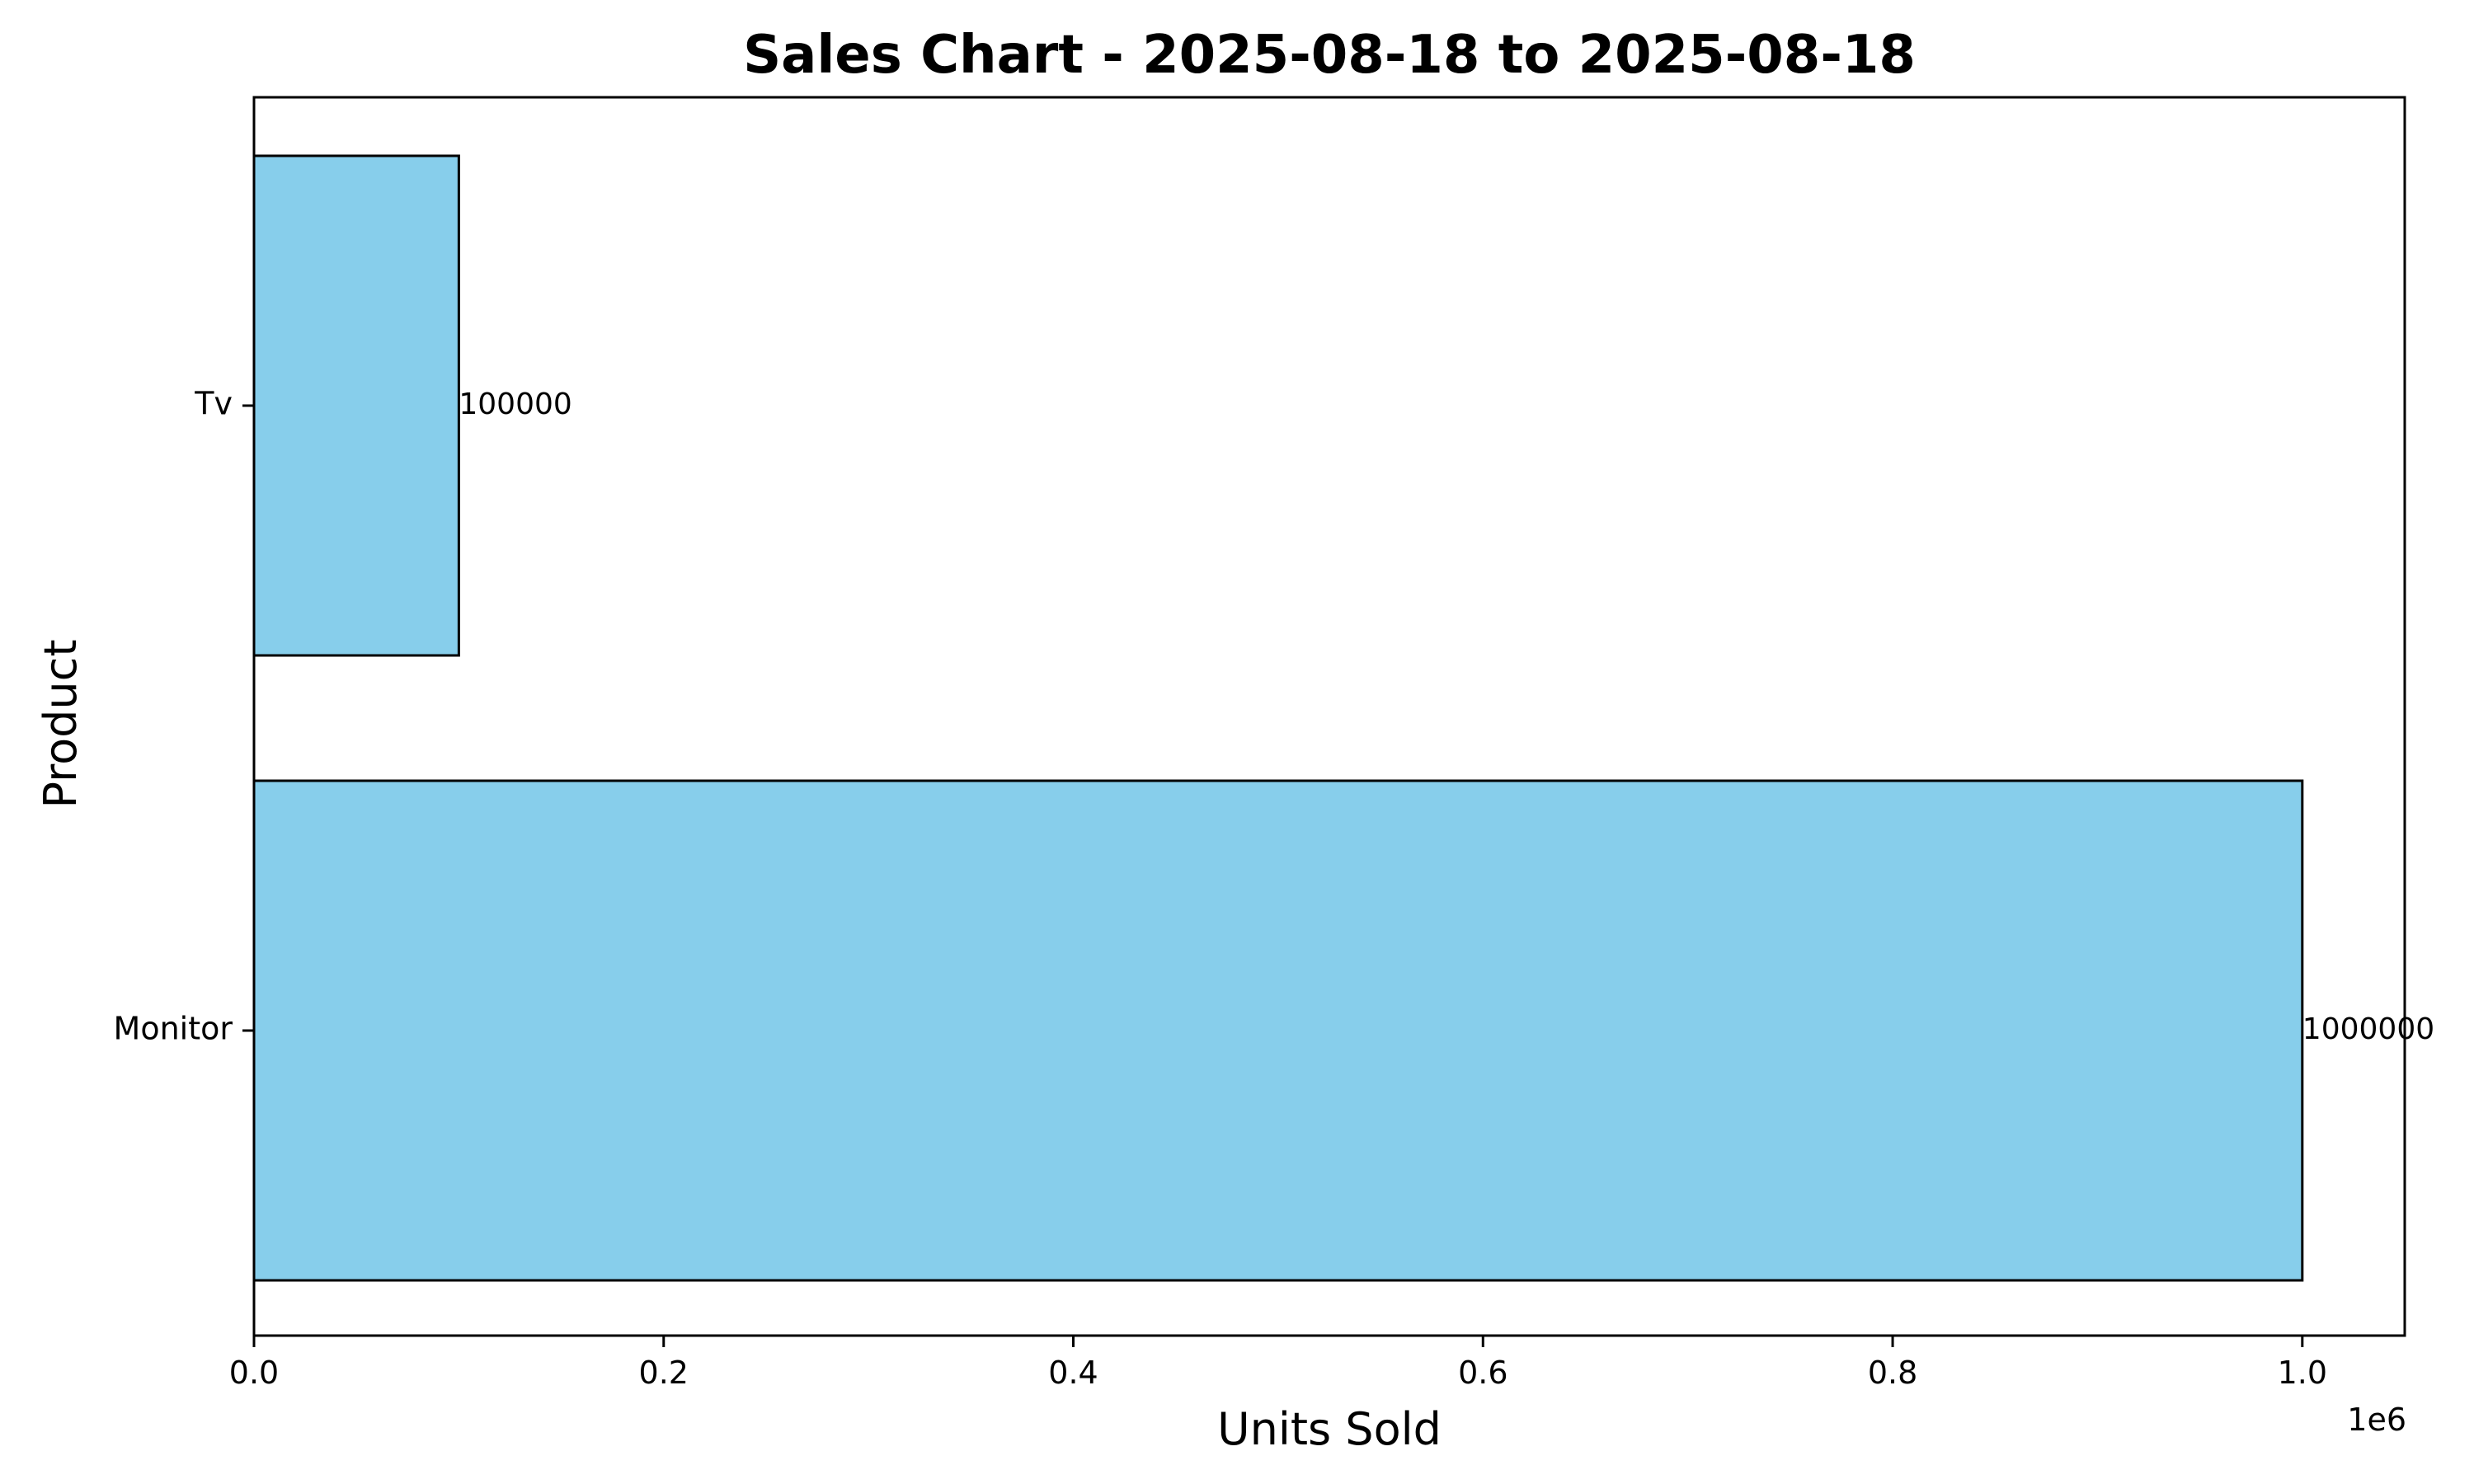 The image size is (2474, 1484). I want to click on x-tick-label-2: 0.4, so click(1073, 1373).